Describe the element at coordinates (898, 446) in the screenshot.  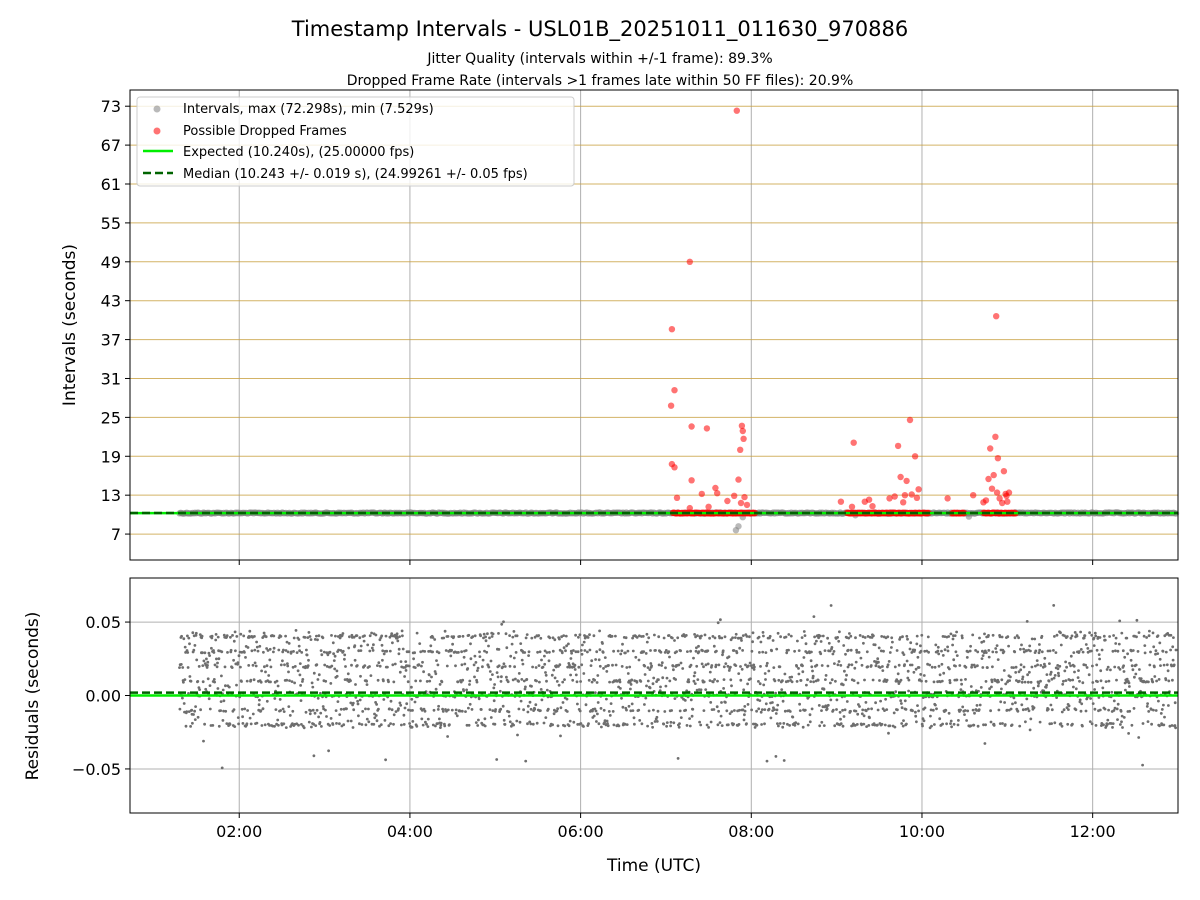
I see `dropped-frame-point` at that location.